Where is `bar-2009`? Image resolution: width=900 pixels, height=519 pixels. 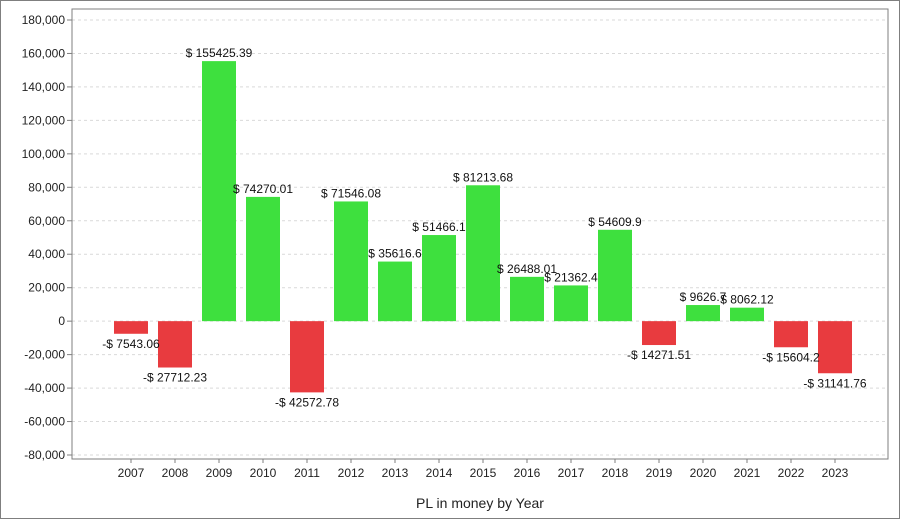 bar-2009 is located at coordinates (219, 191).